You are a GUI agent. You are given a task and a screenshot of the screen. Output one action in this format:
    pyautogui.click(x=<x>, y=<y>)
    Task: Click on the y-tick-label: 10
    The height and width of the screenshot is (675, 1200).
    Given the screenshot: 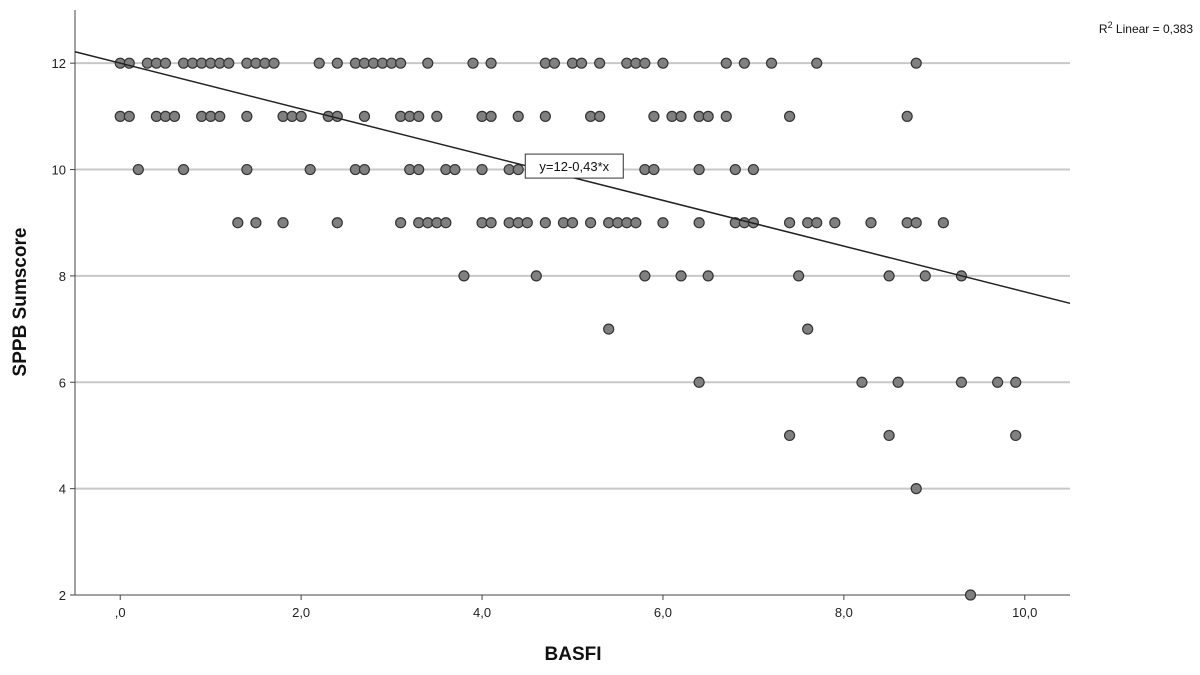 What is the action you would take?
    pyautogui.click(x=59, y=170)
    